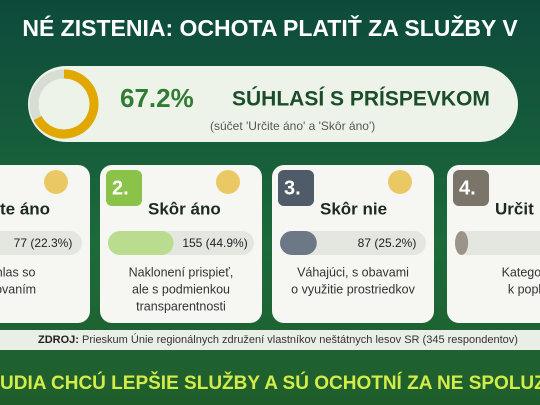 The width and height of the screenshot is (540, 405). I want to click on card-desc: Naklonení prispieť,, so click(181, 272).